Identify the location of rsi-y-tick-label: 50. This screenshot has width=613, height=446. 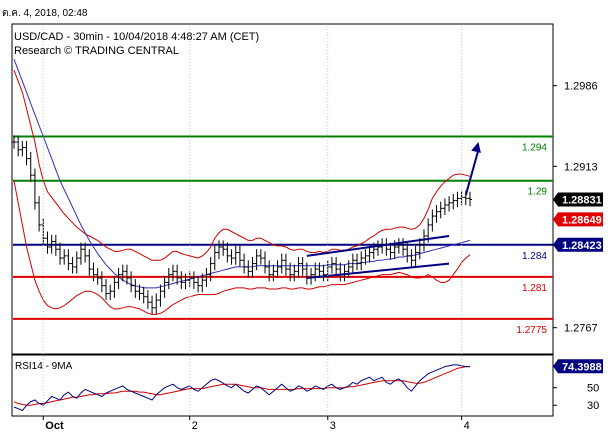
(593, 389).